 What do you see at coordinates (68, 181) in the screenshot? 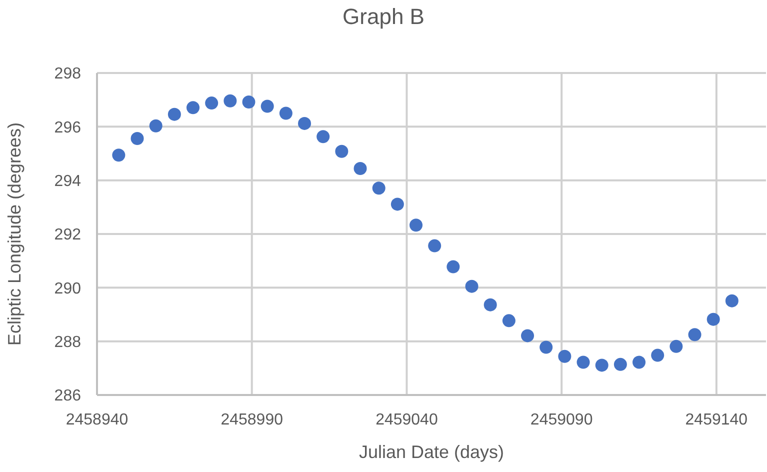
I see `y-tick-label: 294` at bounding box center [68, 181].